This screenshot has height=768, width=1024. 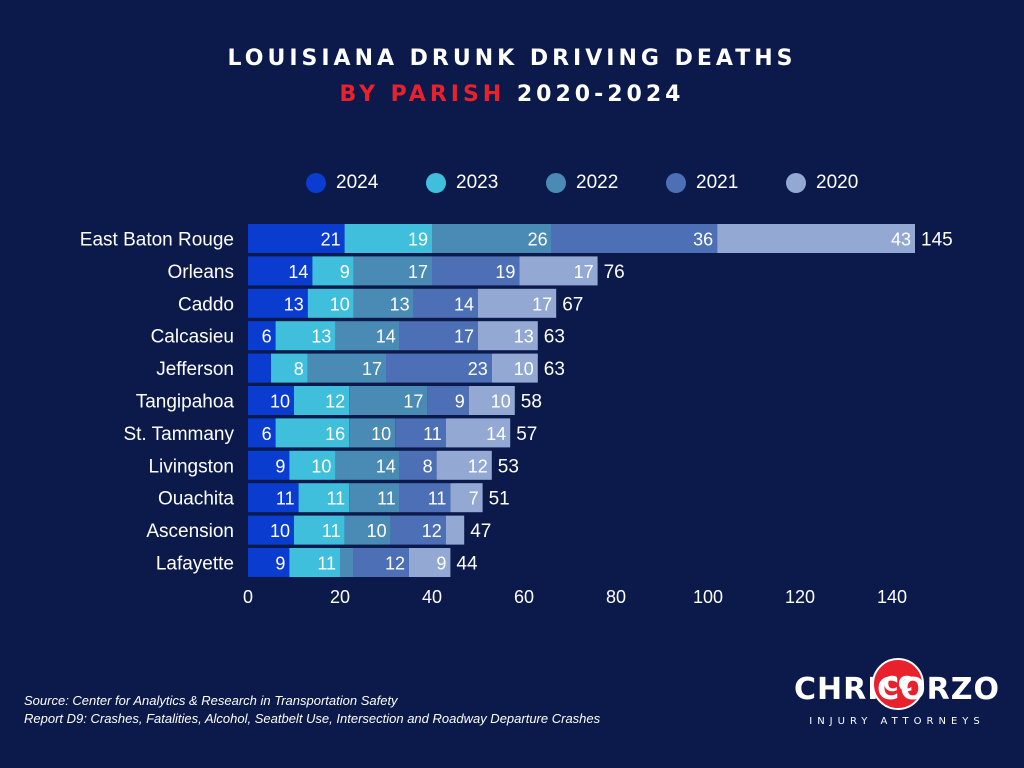 What do you see at coordinates (572, 304) in the screenshot?
I see `total-label: 67` at bounding box center [572, 304].